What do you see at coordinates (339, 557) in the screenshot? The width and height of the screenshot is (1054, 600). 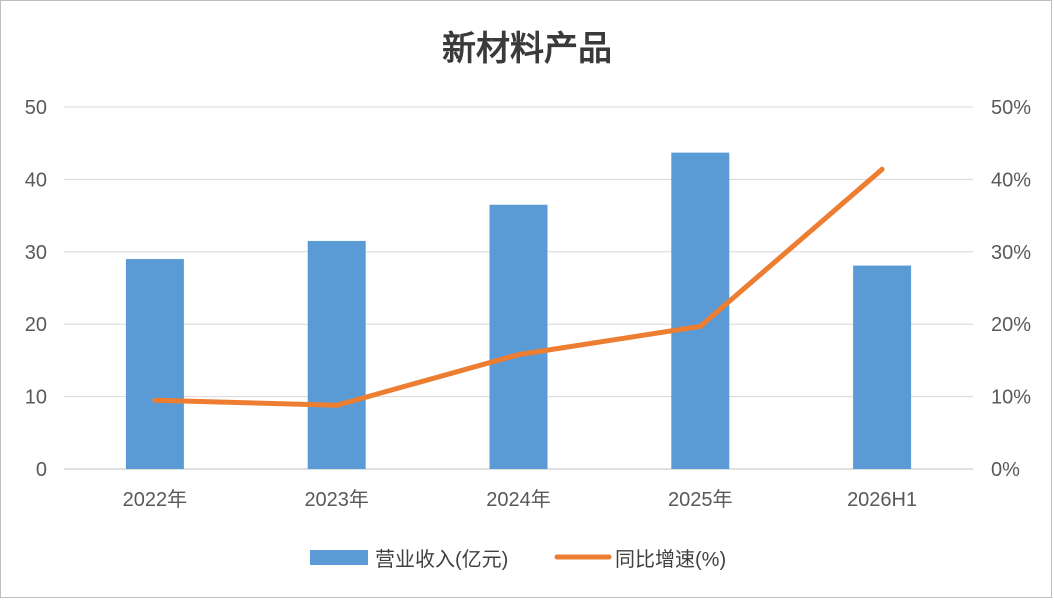 I see `legend-bar-swatch` at bounding box center [339, 557].